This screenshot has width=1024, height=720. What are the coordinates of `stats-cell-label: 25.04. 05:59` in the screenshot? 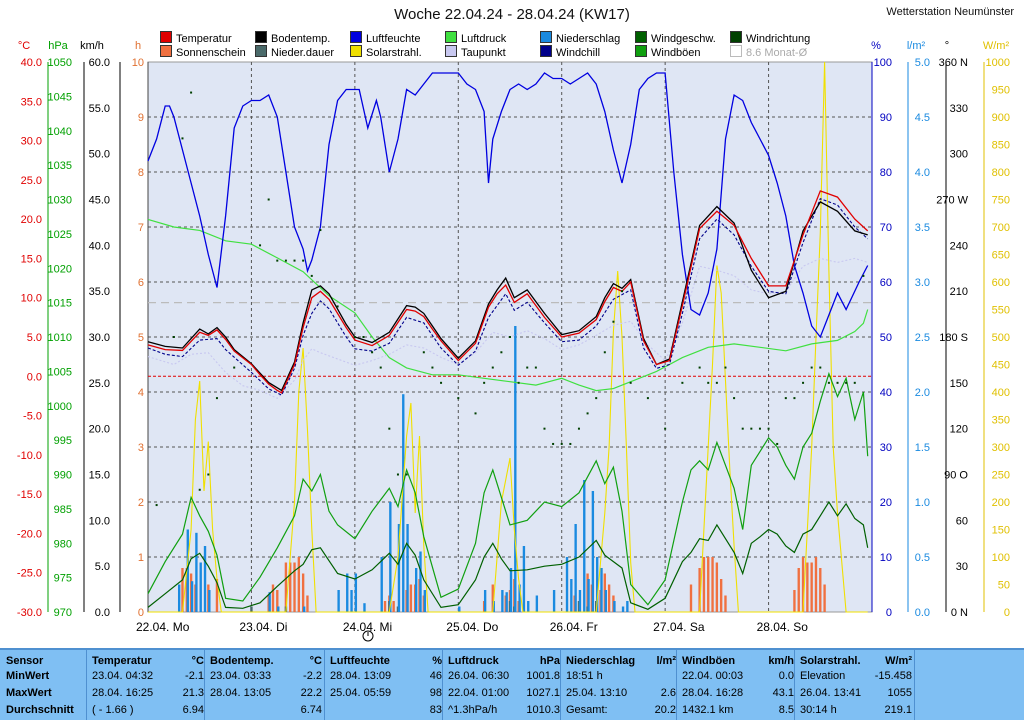 It's located at (361, 693).